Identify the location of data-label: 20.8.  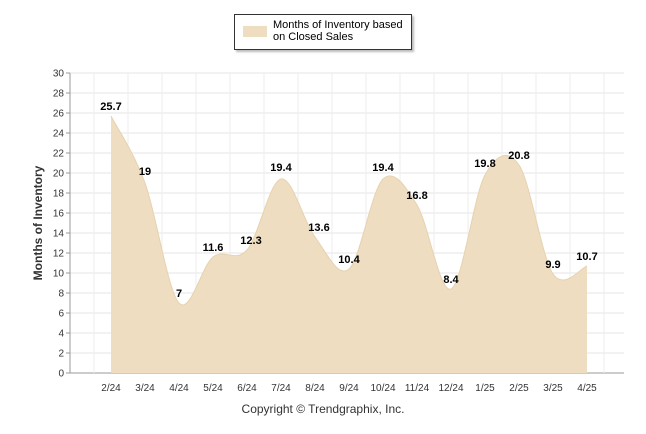
(518, 156).